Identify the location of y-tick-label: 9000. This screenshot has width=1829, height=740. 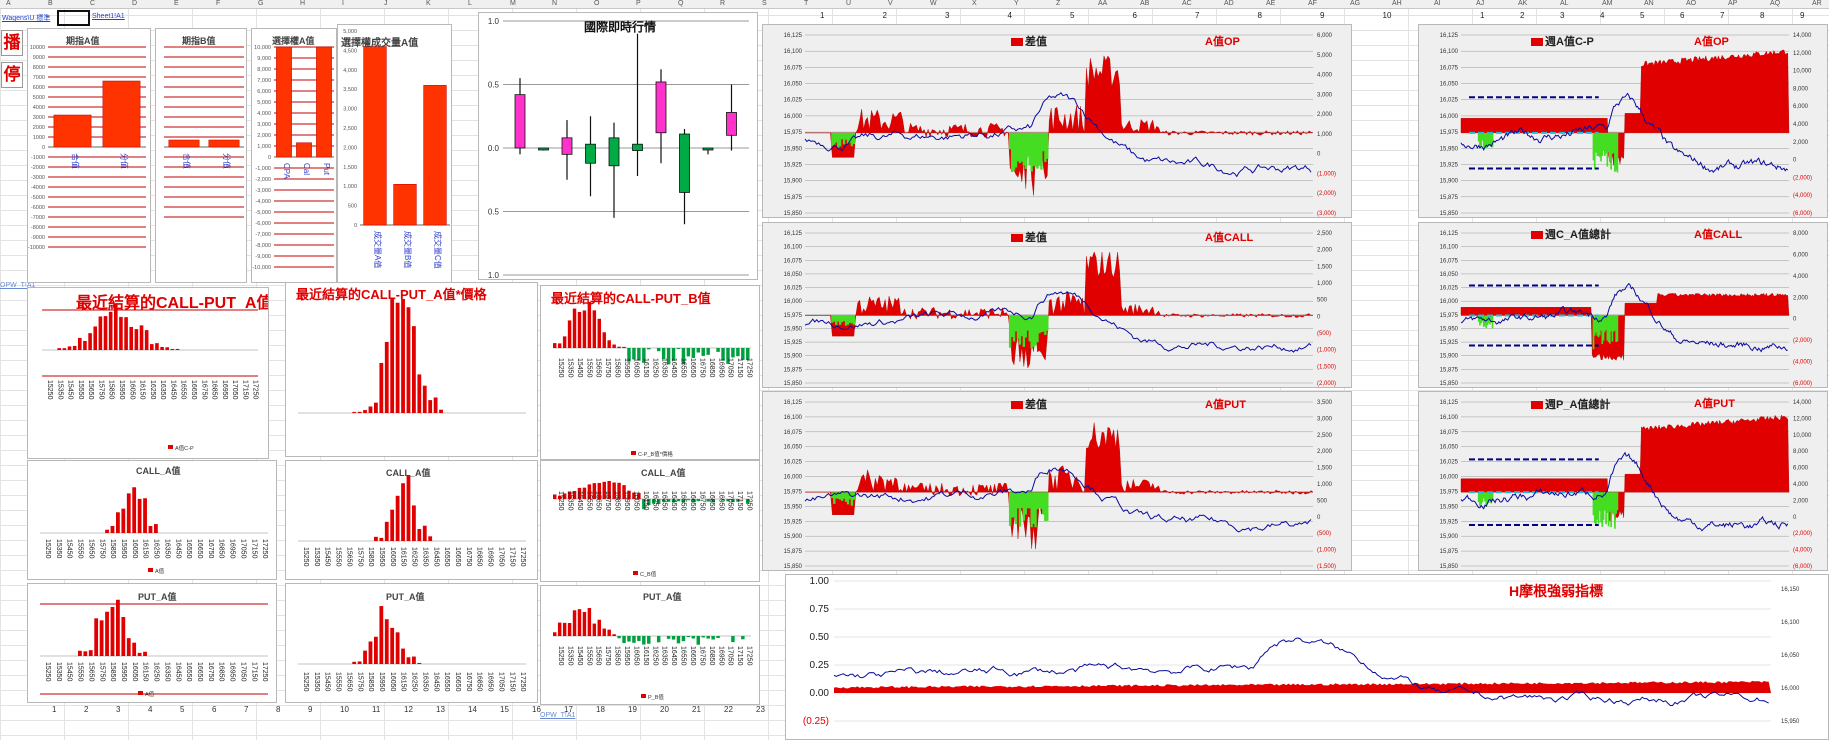
(39, 58).